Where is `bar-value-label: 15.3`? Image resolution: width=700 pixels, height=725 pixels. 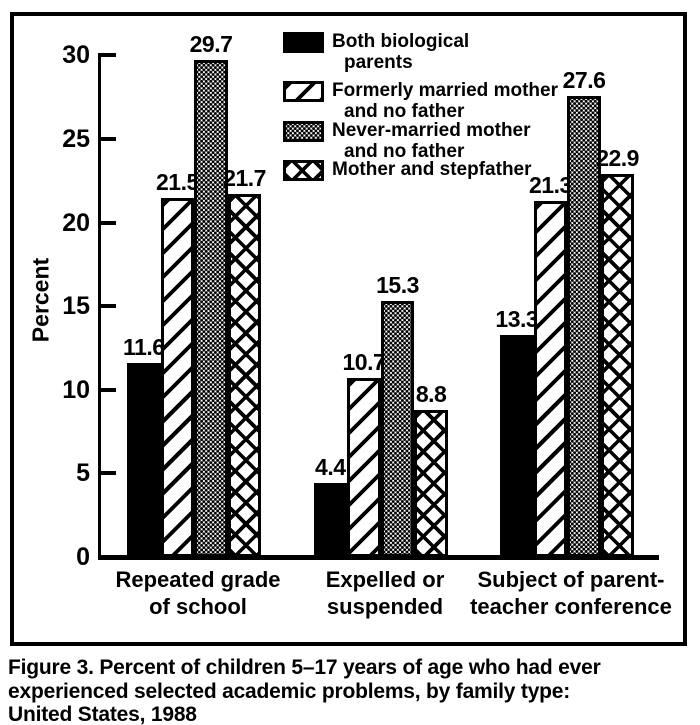
bar-value-label: 15.3 is located at coordinates (397, 285).